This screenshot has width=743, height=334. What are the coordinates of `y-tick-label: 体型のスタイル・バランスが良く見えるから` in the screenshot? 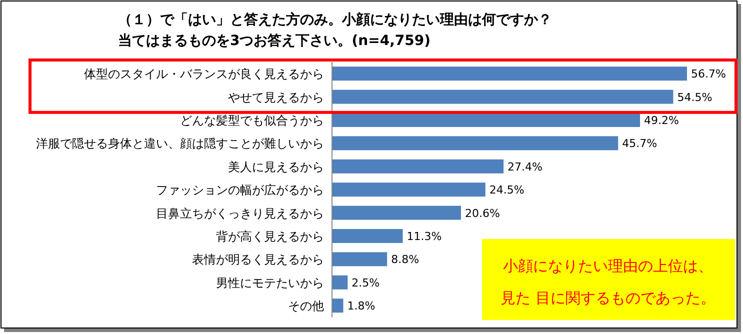 It's located at (204, 74).